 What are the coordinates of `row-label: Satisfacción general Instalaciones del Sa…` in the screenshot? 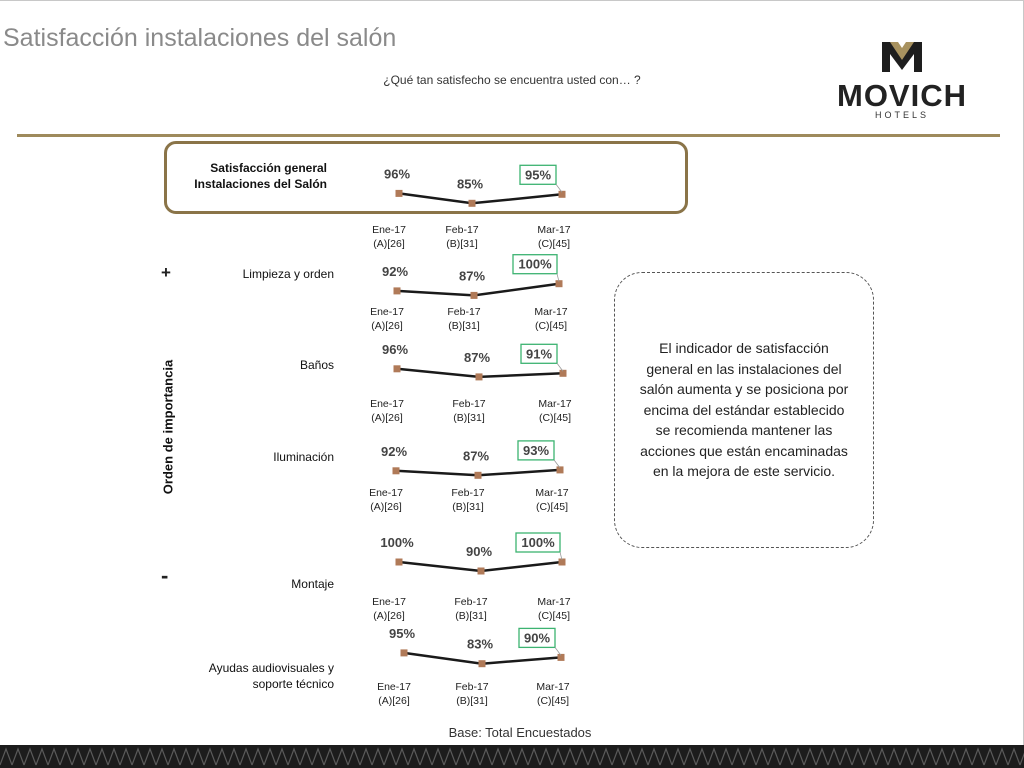 It's located at (227, 176).